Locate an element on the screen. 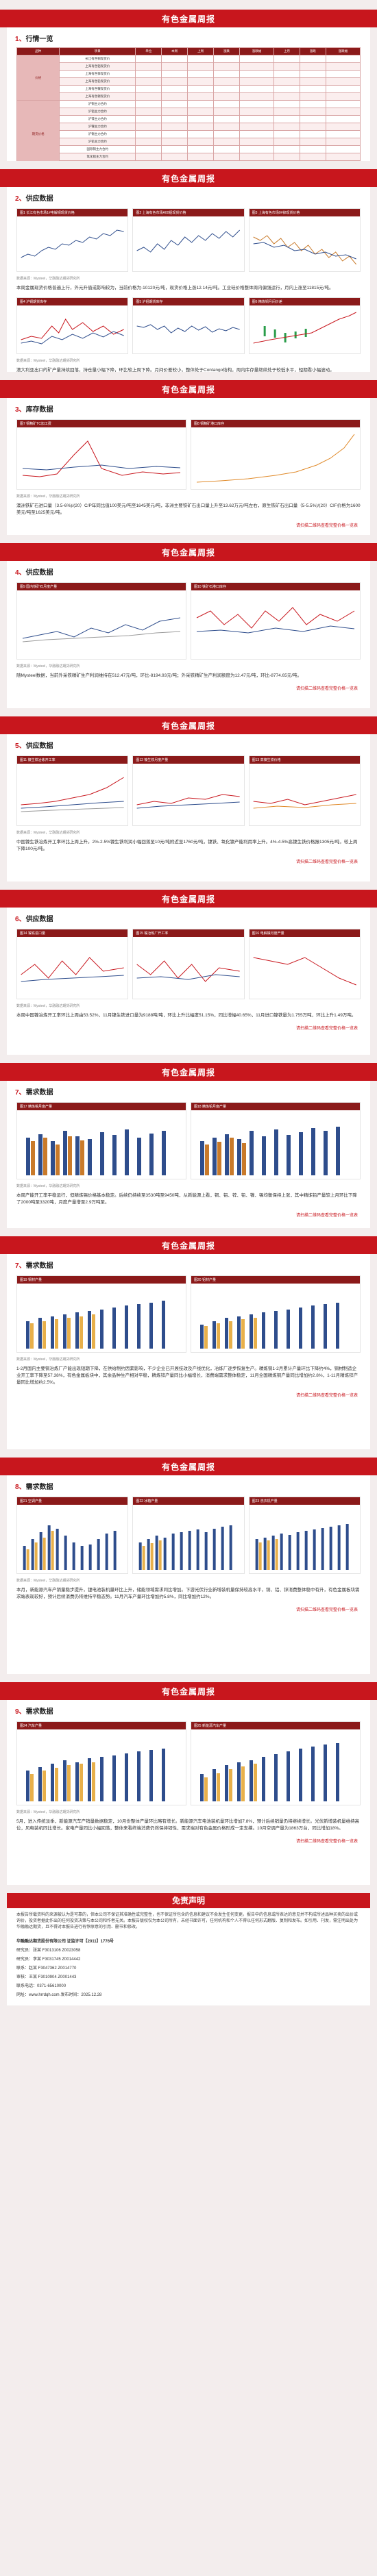 This screenshot has width=377, height=2576. section-title: 6、供应数据 is located at coordinates (34, 919).